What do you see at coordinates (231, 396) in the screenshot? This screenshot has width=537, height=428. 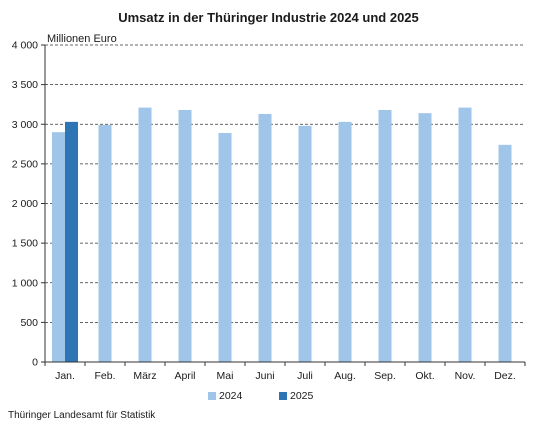 I see `legend-label-2024: 2024` at bounding box center [231, 396].